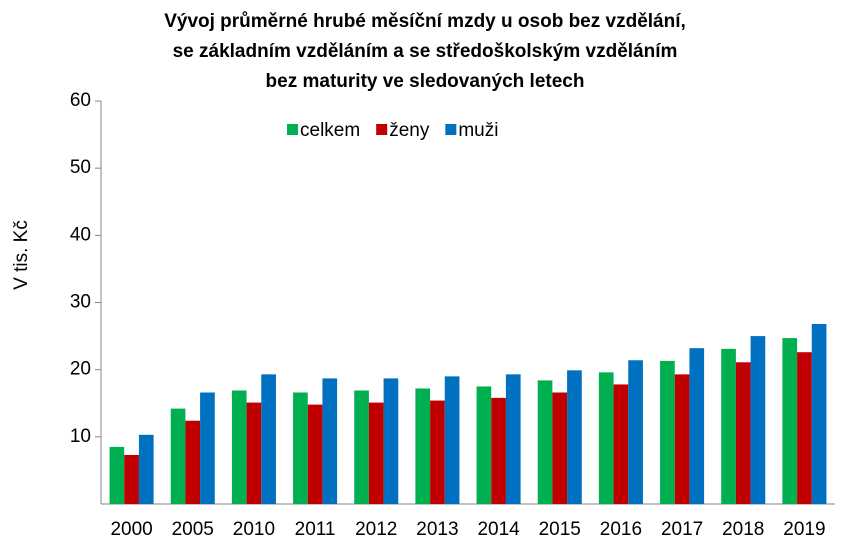 This screenshot has width=850, height=542. What do you see at coordinates (80, 436) in the screenshot?
I see `y-tick-label: 10` at bounding box center [80, 436].